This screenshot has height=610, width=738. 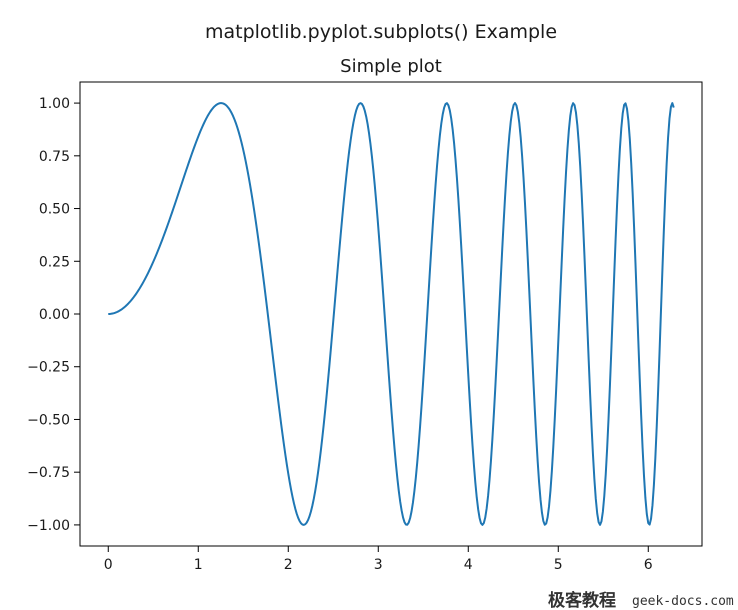 What do you see at coordinates (108, 565) in the screenshot?
I see `x-tick-label: 0` at bounding box center [108, 565].